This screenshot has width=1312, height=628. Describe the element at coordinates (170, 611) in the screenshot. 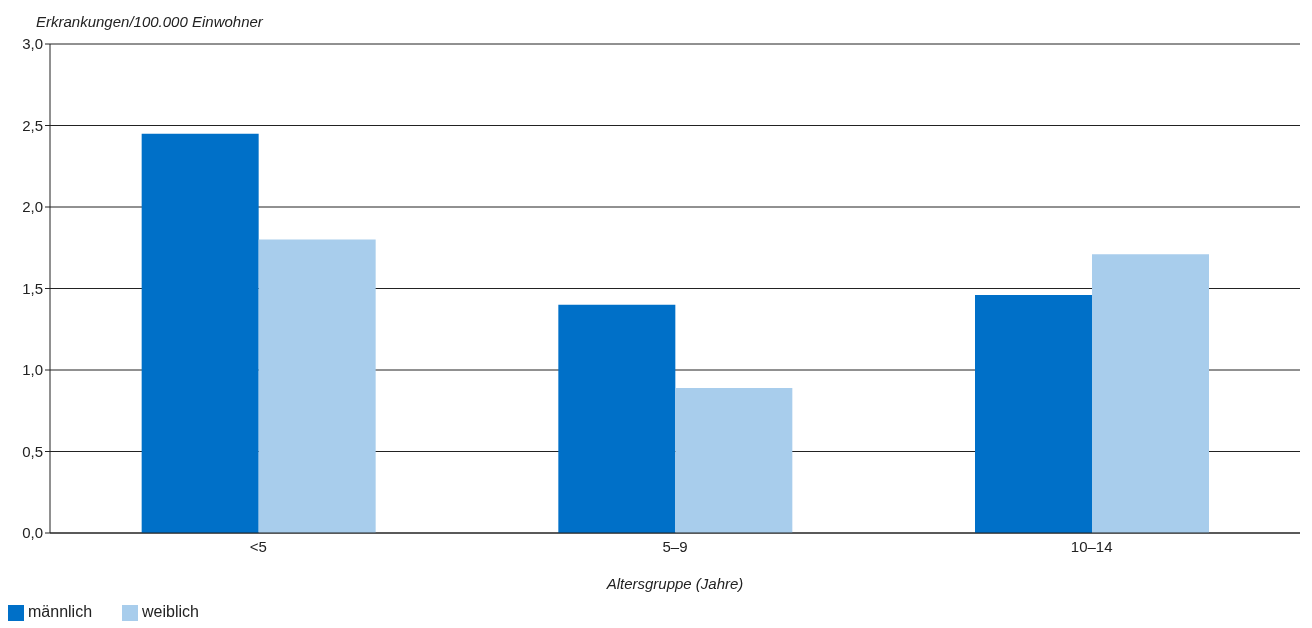

I see `legend-label: weiblich` at that location.